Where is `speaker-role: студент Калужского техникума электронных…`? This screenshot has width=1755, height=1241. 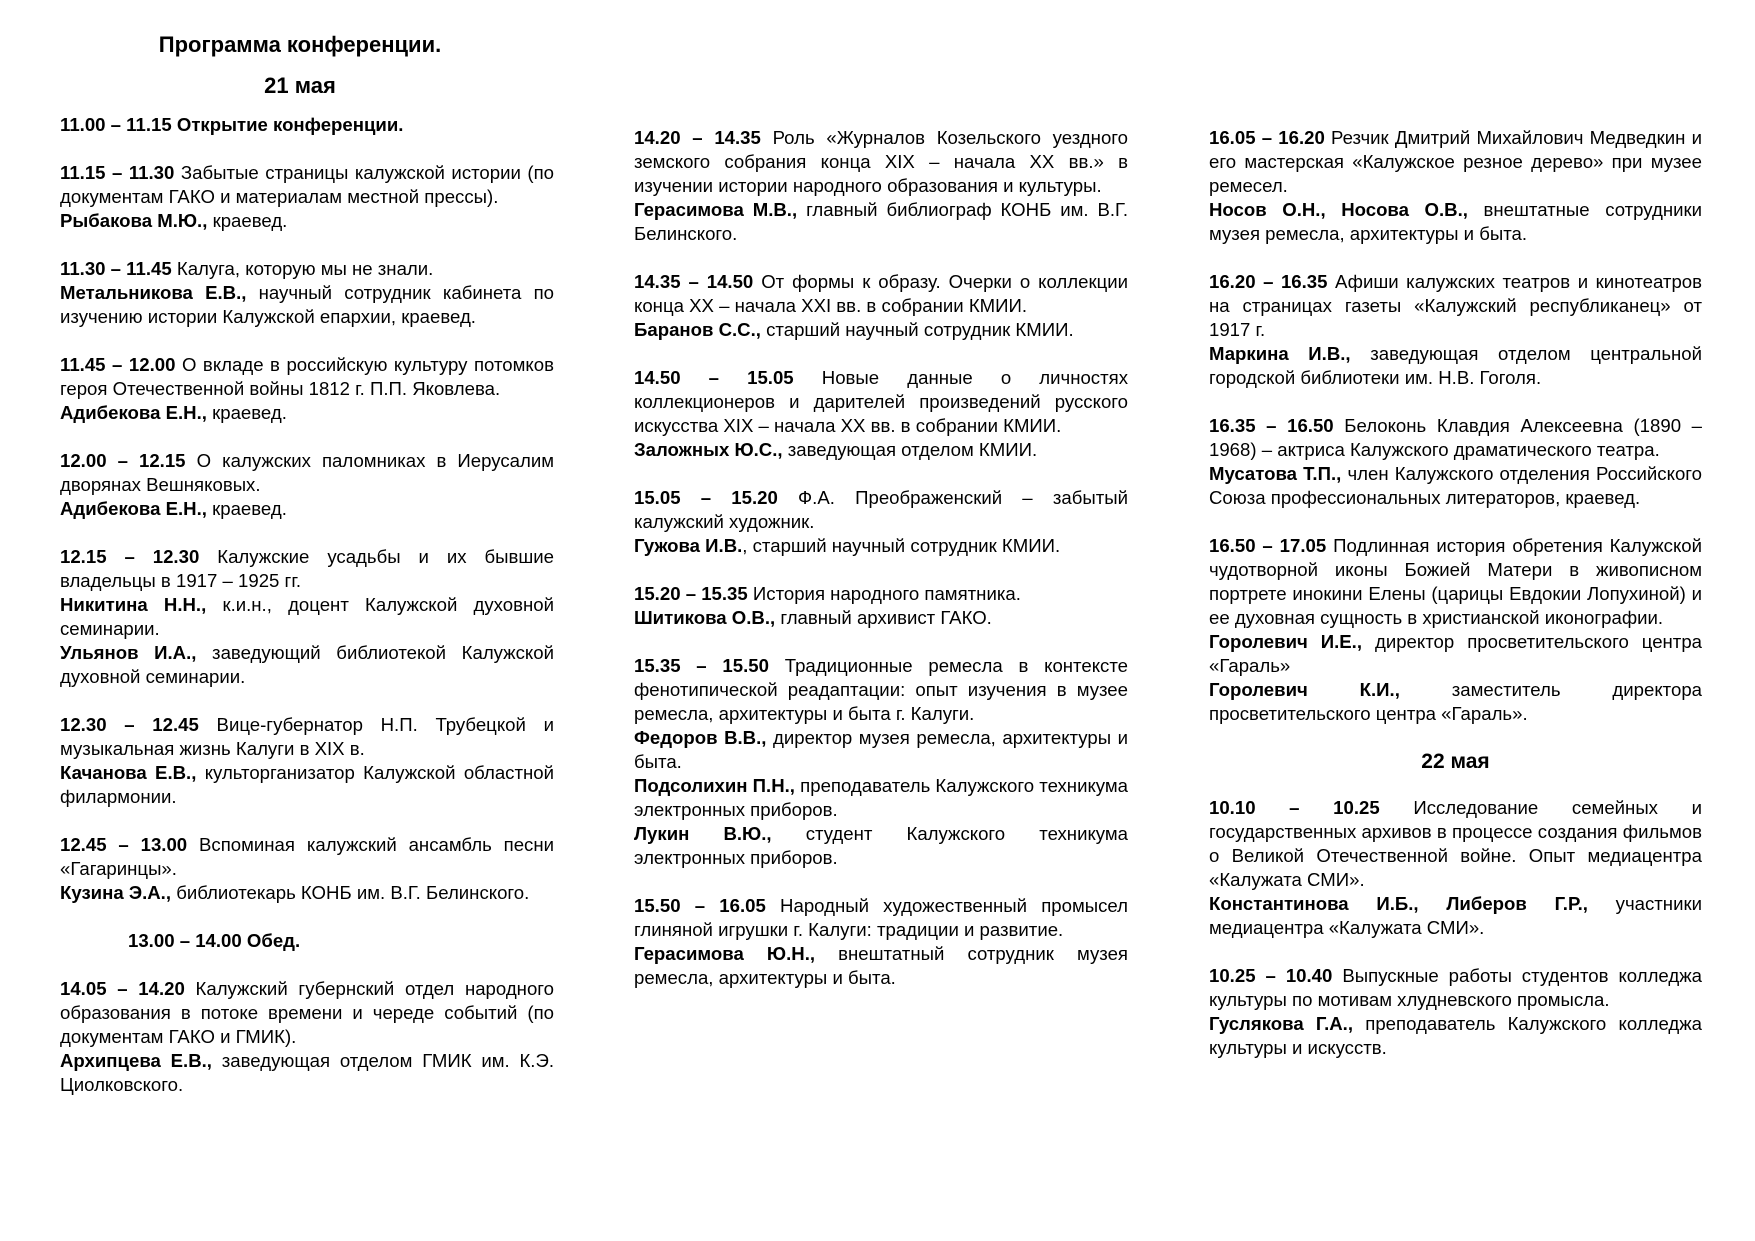
speaker-role: студент Калужского техникума электронных… is located at coordinates (881, 845).